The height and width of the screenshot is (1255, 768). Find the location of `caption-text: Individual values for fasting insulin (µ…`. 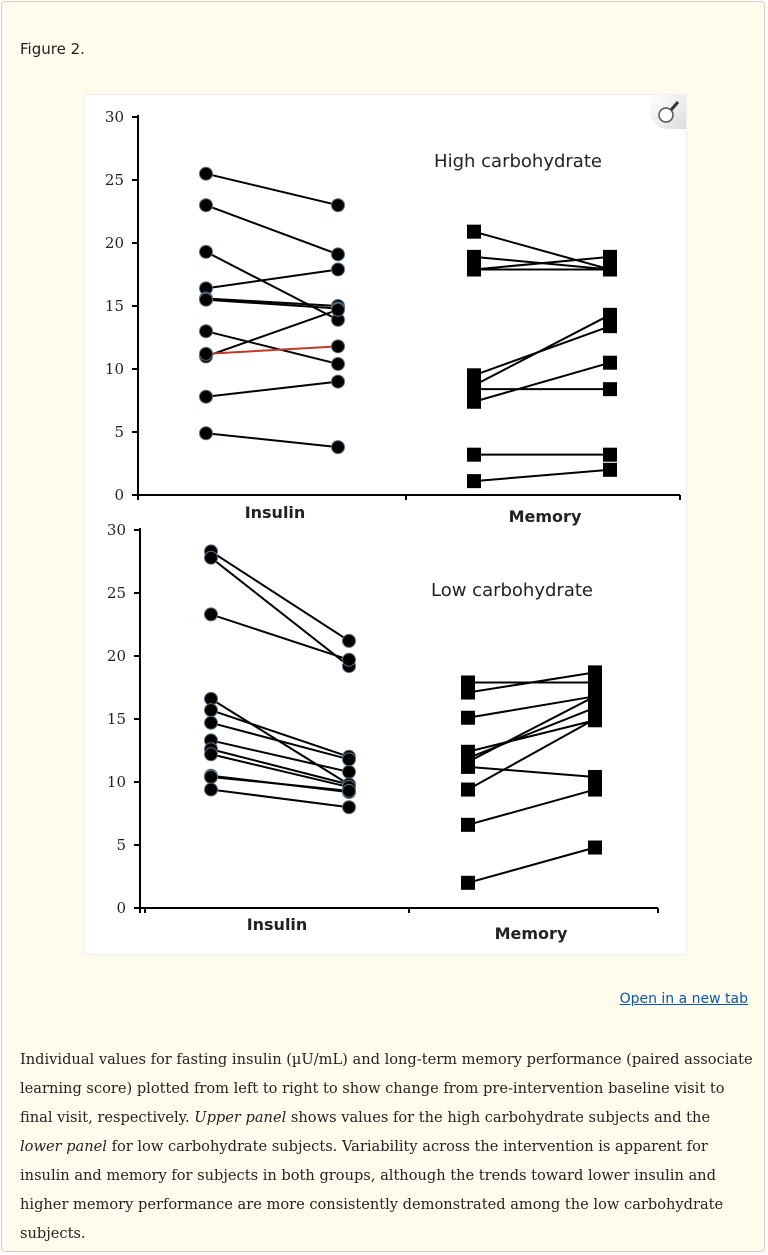

caption-text: Individual values for fasting insulin (µ… is located at coordinates (386, 1088).